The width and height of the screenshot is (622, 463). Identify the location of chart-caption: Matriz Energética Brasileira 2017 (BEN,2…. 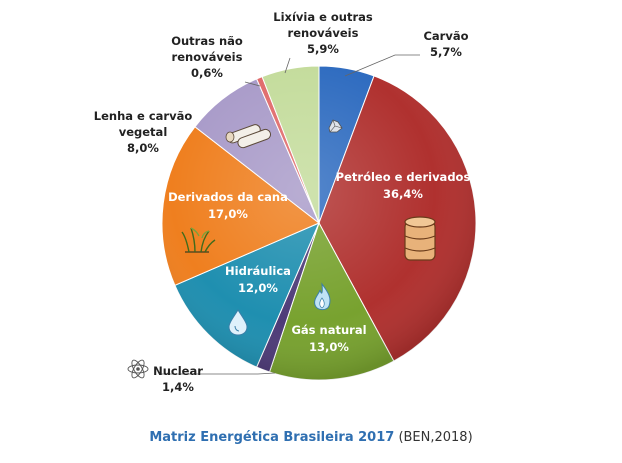
(311, 437).